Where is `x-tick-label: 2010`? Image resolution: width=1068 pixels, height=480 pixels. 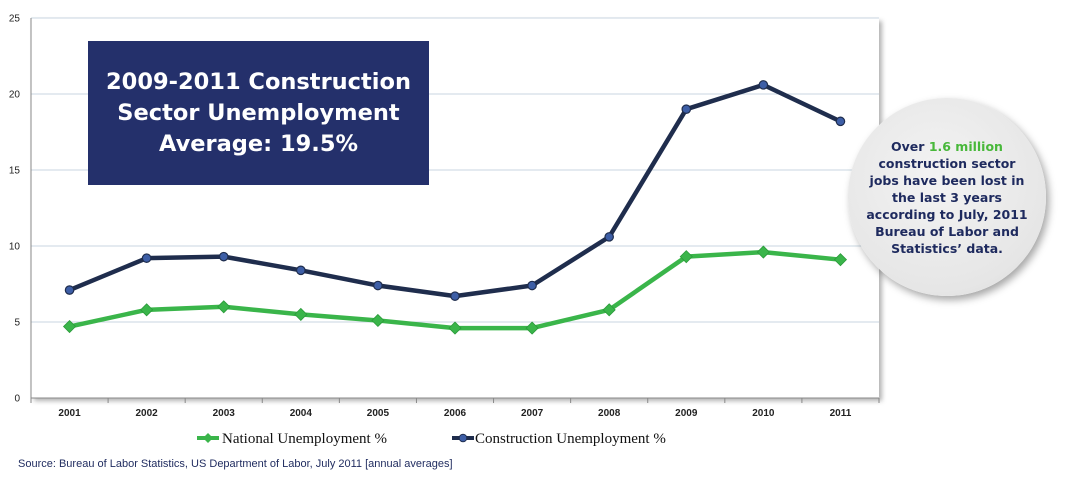 x-tick-label: 2010 is located at coordinates (763, 413).